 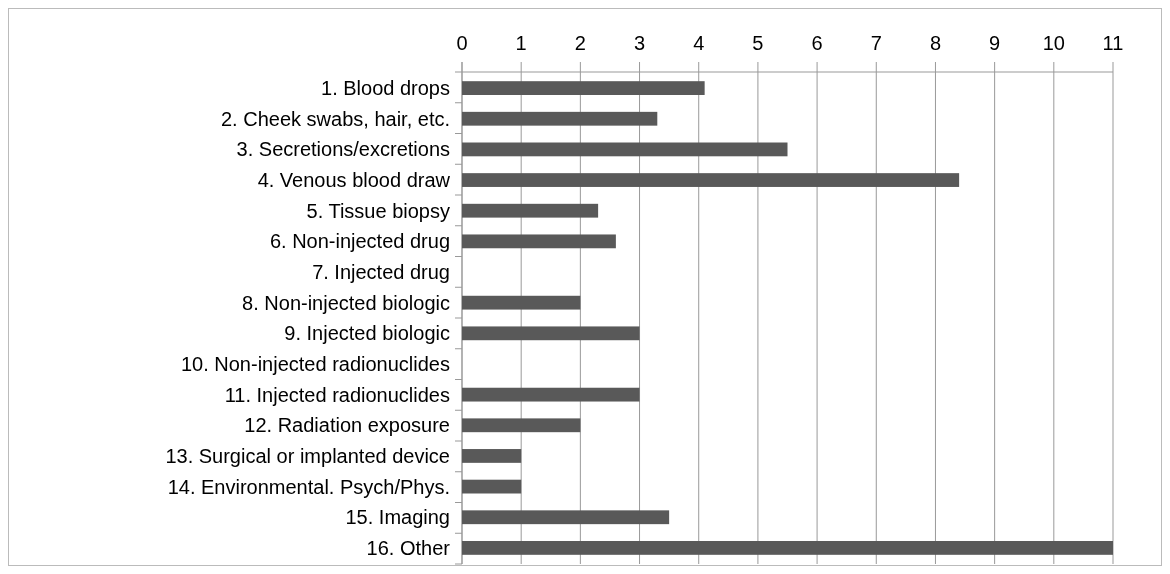 I want to click on y-tick-label: 15. Imaging, so click(x=397, y=517).